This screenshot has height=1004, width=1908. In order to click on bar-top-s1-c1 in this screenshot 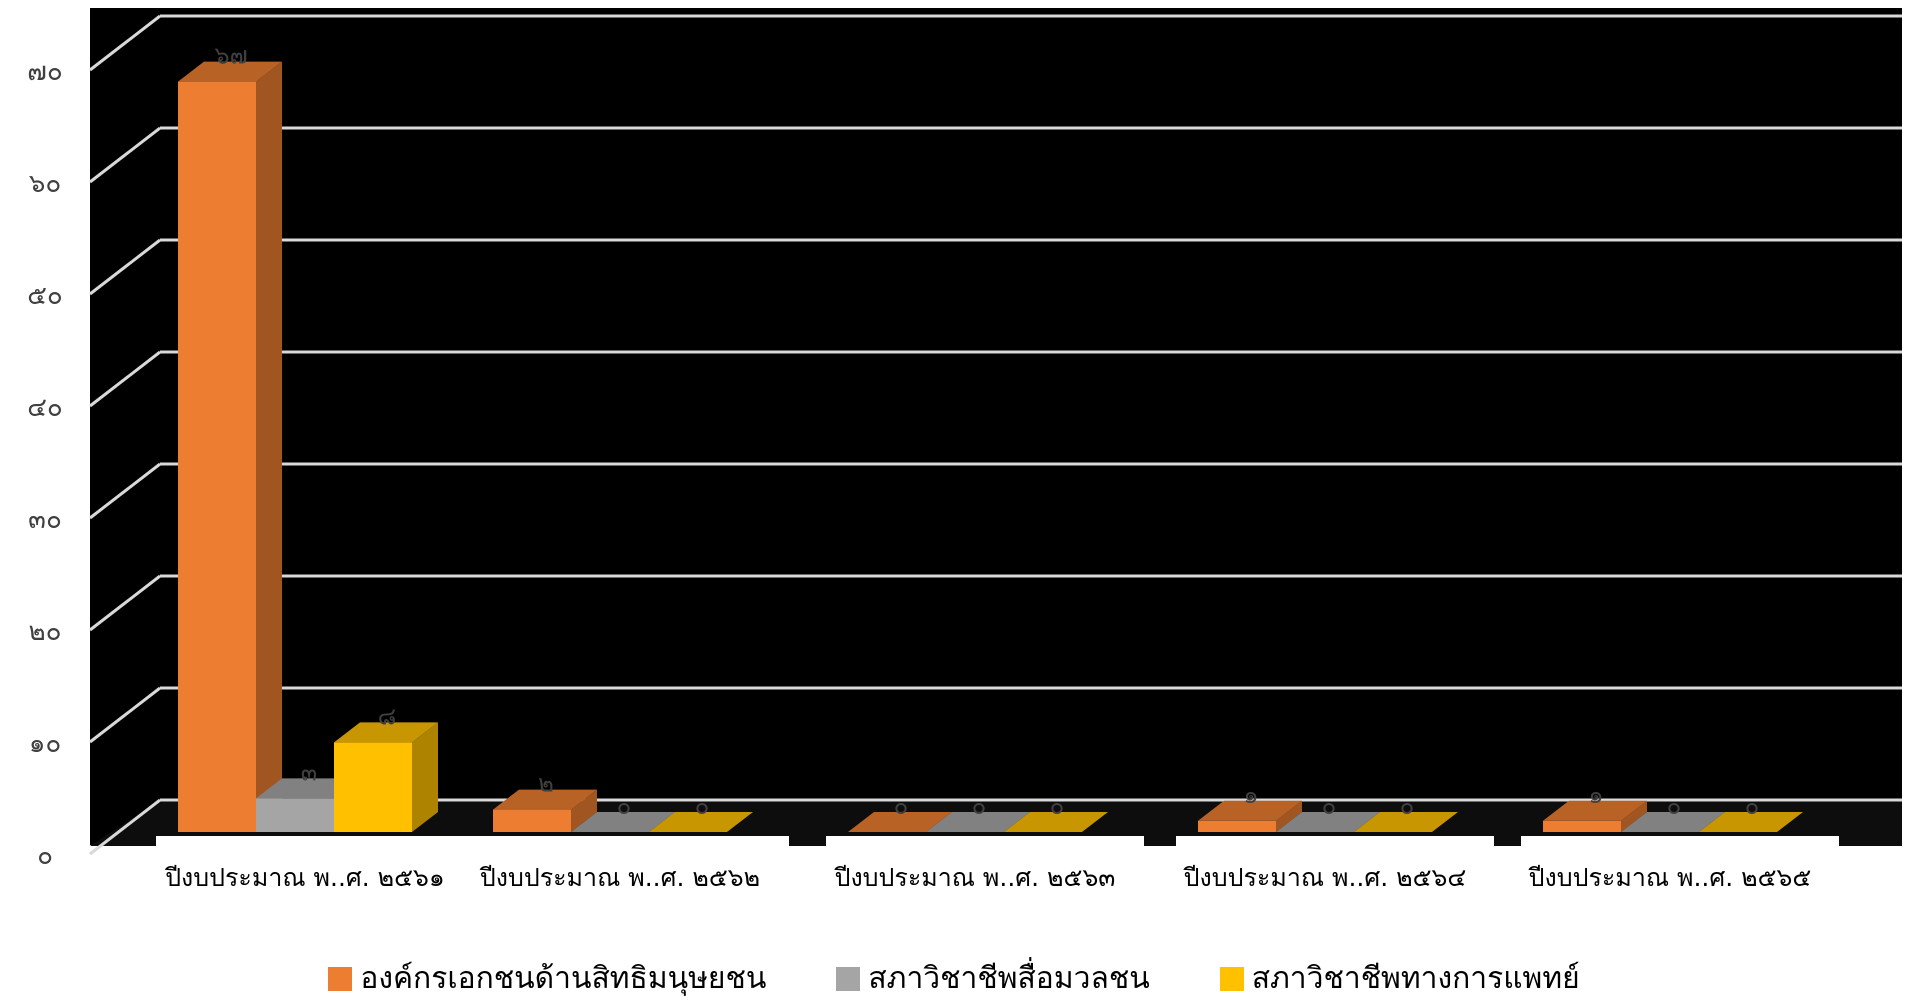, I will do `click(623, 822)`.